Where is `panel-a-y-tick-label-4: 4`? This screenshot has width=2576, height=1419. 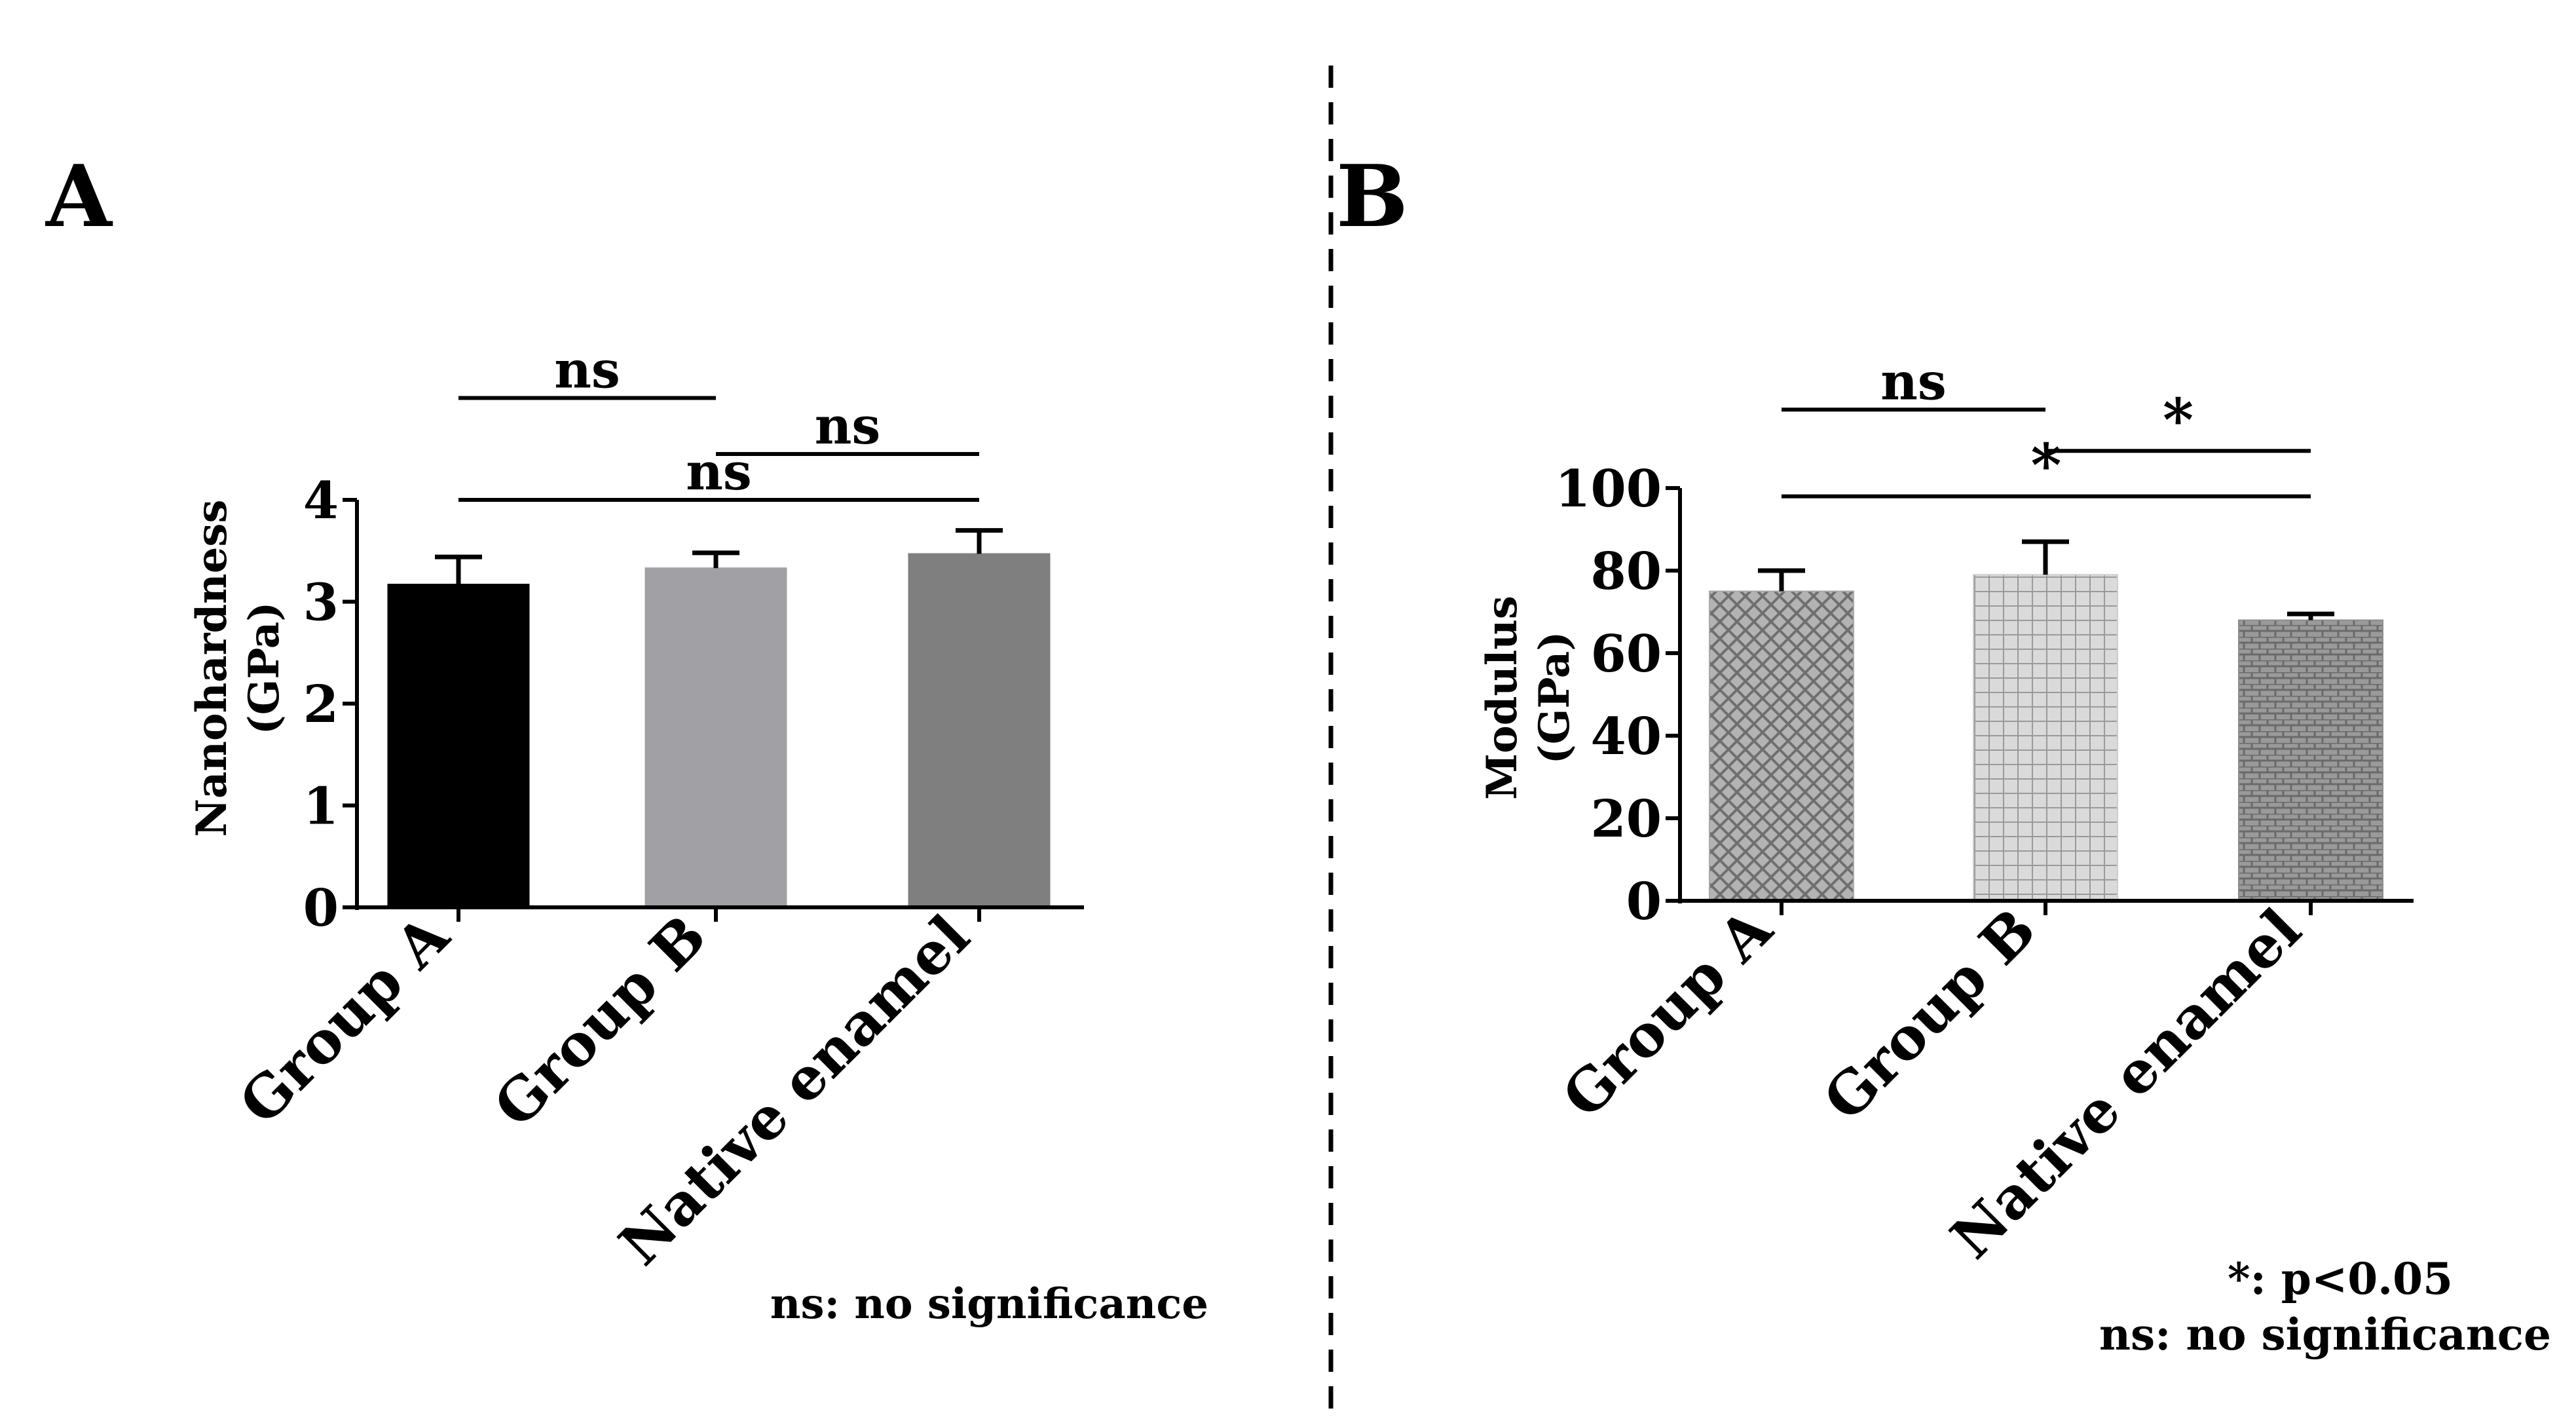
panel-a-y-tick-label-4: 4 is located at coordinates (321, 501).